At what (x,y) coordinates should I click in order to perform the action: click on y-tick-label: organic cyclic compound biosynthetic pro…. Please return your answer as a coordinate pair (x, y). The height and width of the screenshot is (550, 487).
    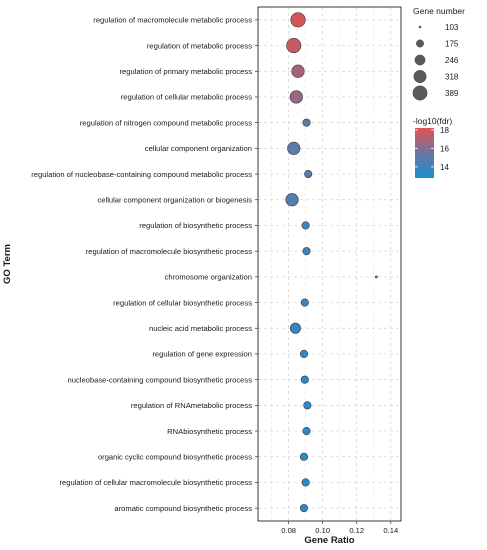
    Looking at the image, I should click on (175, 456).